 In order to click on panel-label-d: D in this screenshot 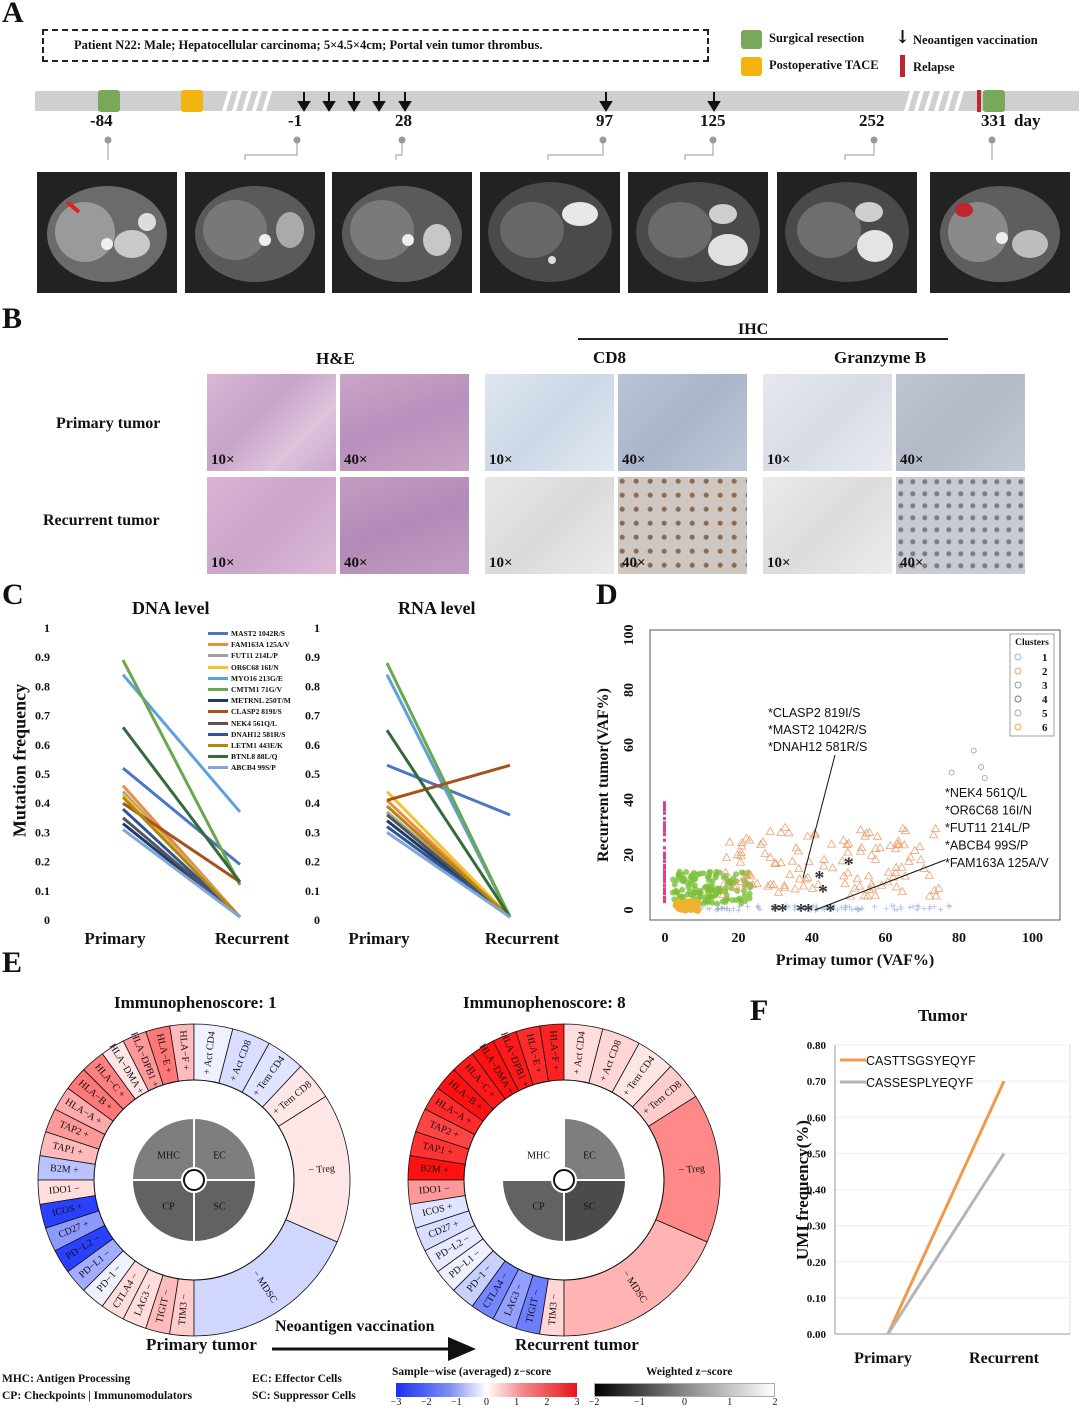, I will do `click(607, 594)`.